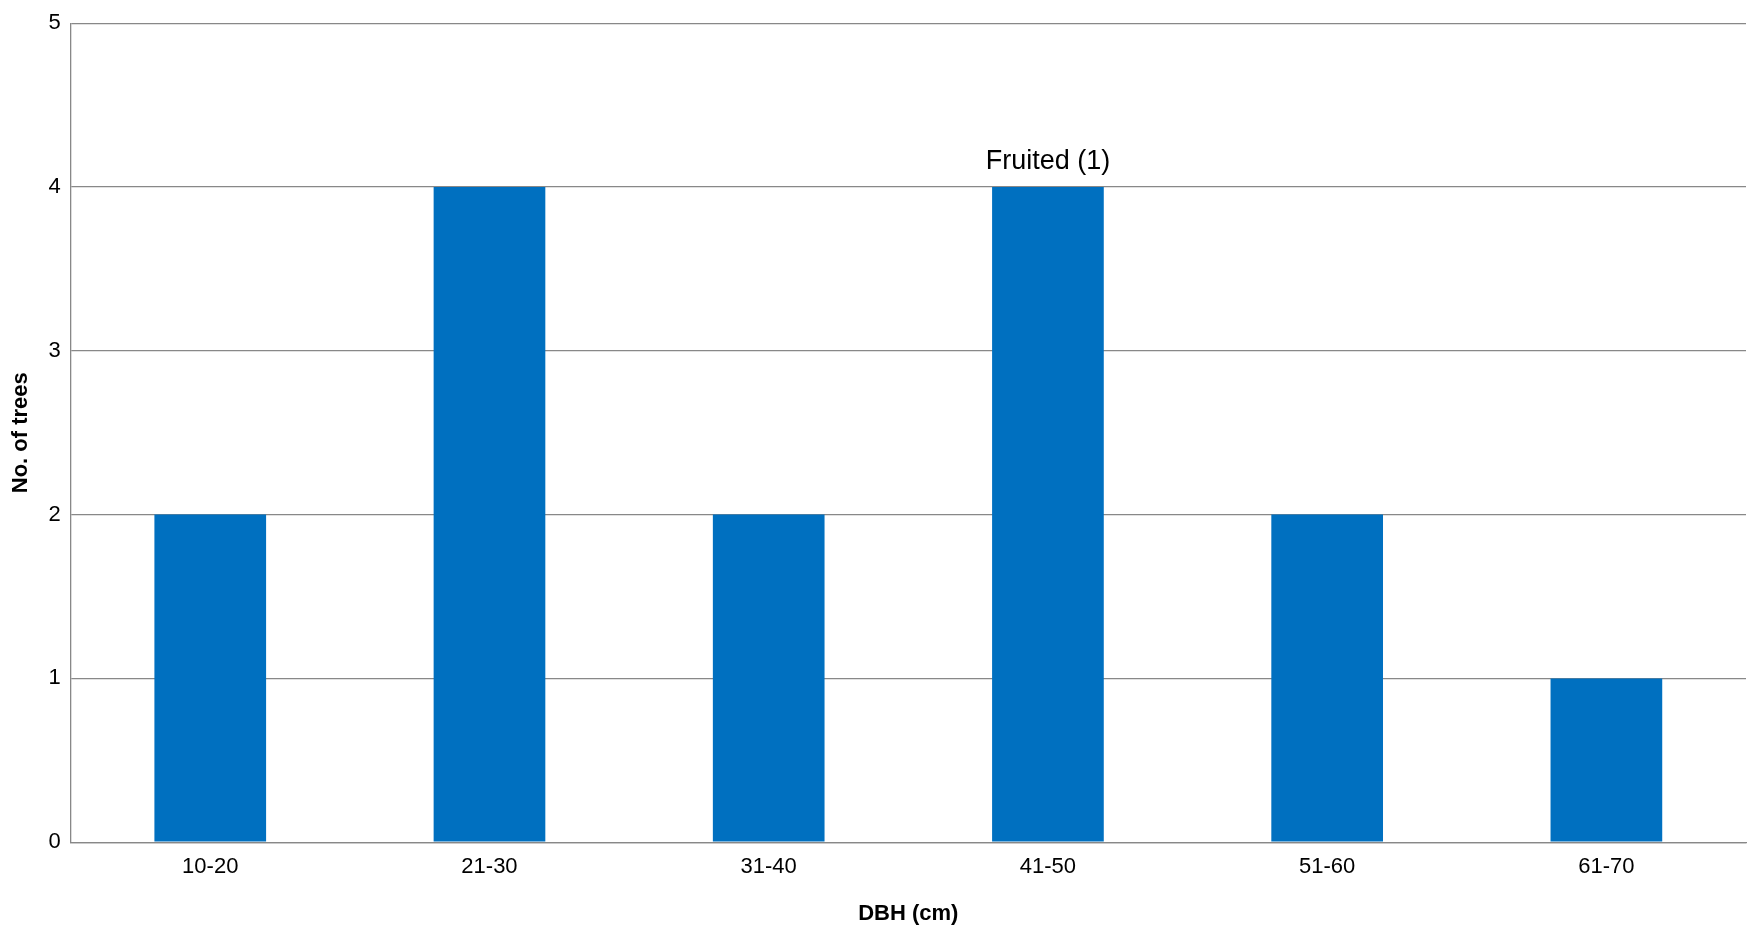 Image resolution: width=1756 pixels, height=935 pixels. Describe the element at coordinates (54, 22) in the screenshot. I see `y-tick-label: 5` at that location.